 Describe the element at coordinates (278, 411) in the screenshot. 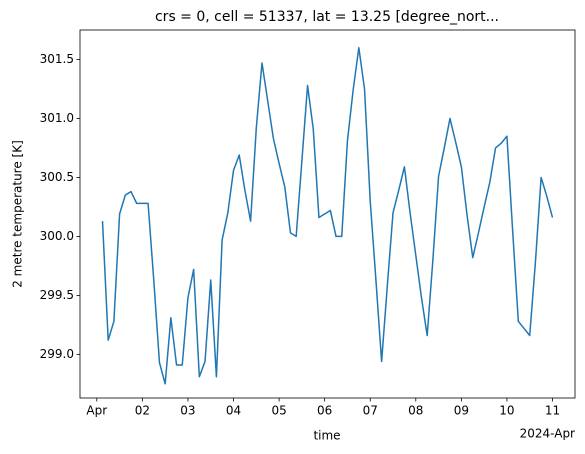

I see `x-tick-label: 05` at that location.